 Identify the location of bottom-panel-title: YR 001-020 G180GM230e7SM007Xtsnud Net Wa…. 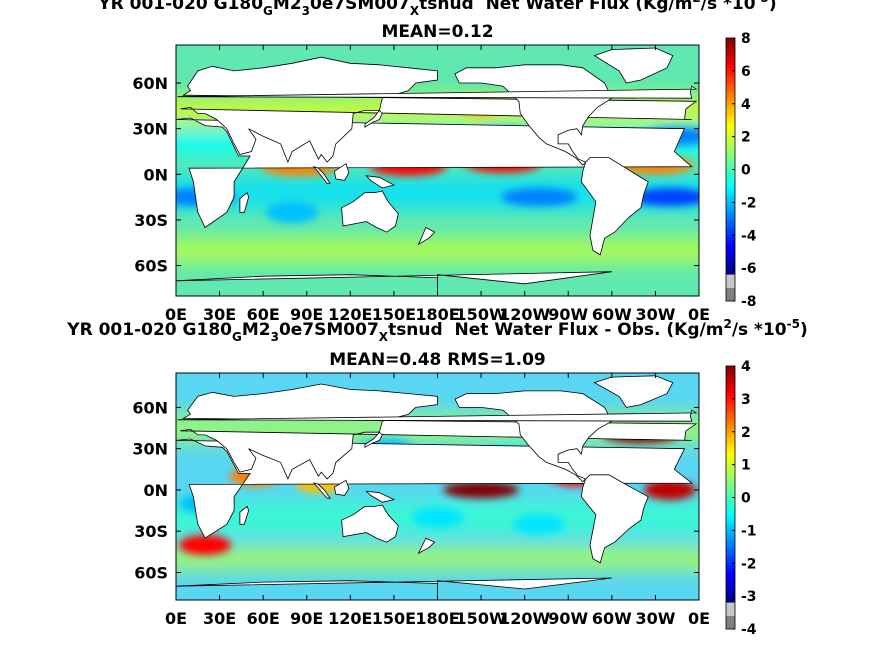
(437, 330).